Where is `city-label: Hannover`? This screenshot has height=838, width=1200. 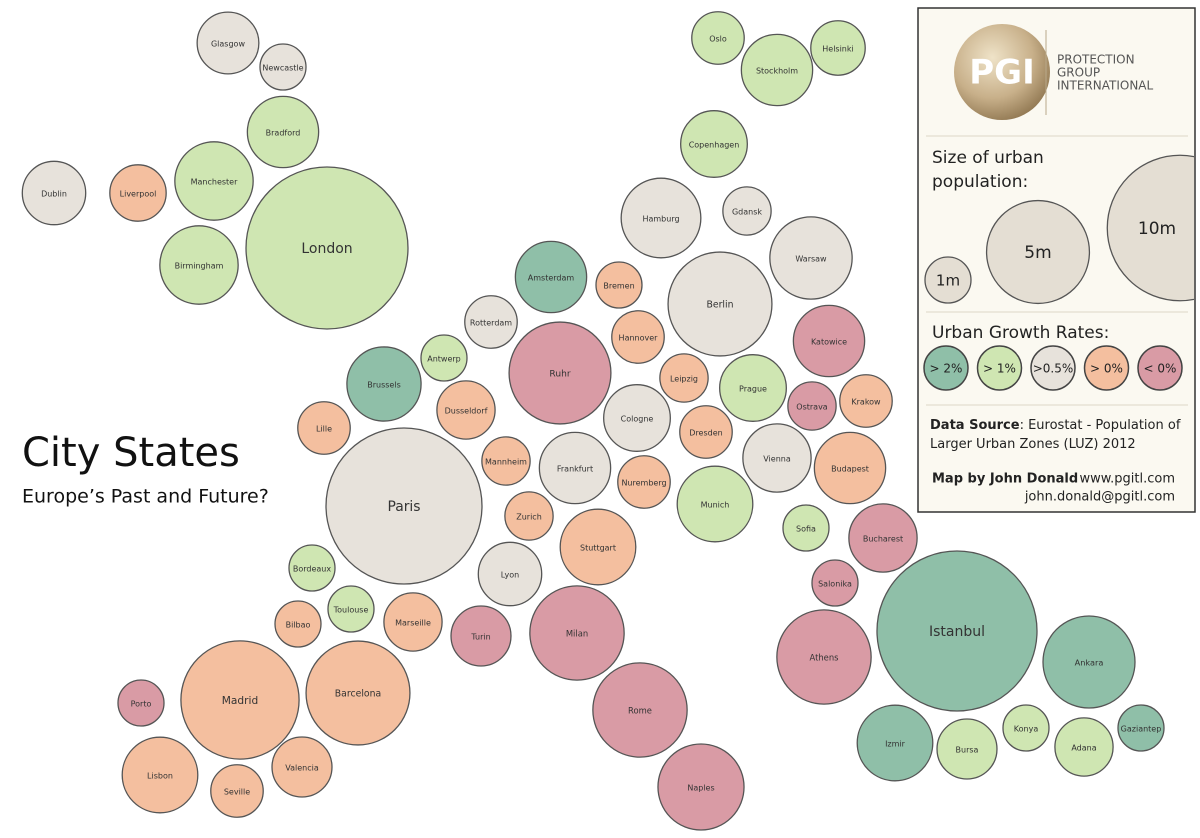
city-label: Hannover is located at coordinates (639, 338).